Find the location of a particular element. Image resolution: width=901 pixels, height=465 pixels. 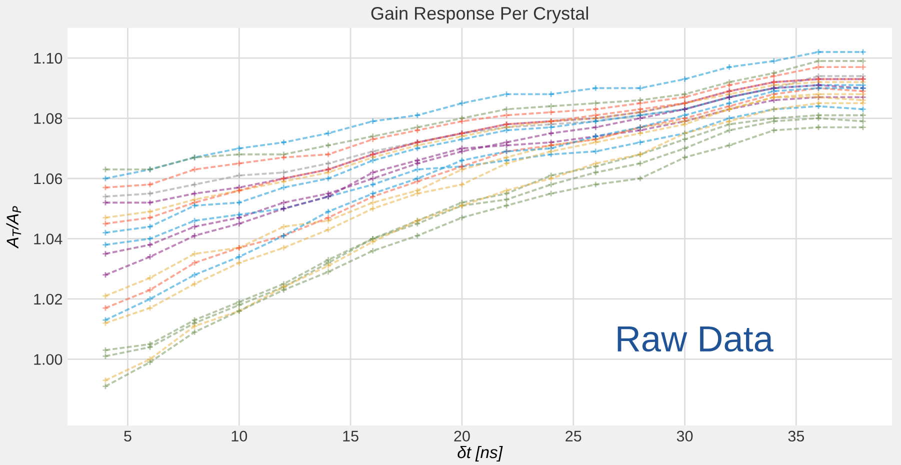

x-tick-label: 10 is located at coordinates (240, 436).